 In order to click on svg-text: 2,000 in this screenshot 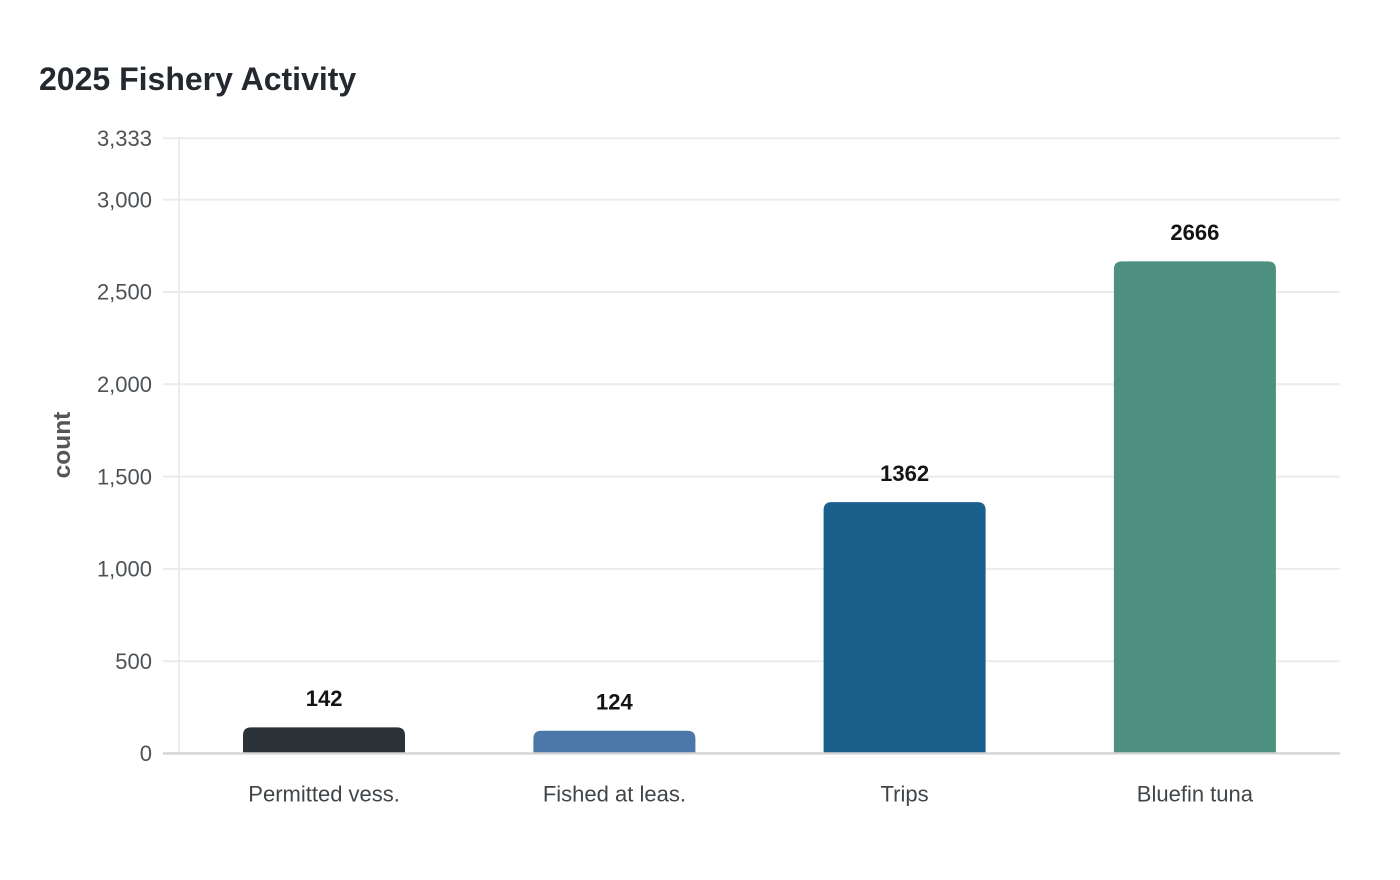, I will do `click(124, 384)`.